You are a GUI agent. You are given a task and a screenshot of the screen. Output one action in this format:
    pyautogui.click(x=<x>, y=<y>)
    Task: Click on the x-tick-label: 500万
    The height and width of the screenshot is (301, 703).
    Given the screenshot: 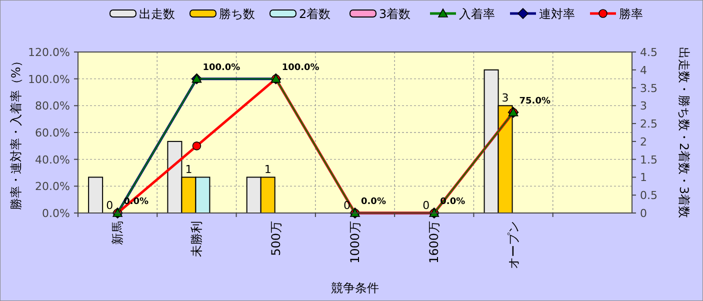 What is the action you would take?
    pyautogui.click(x=275, y=238)
    